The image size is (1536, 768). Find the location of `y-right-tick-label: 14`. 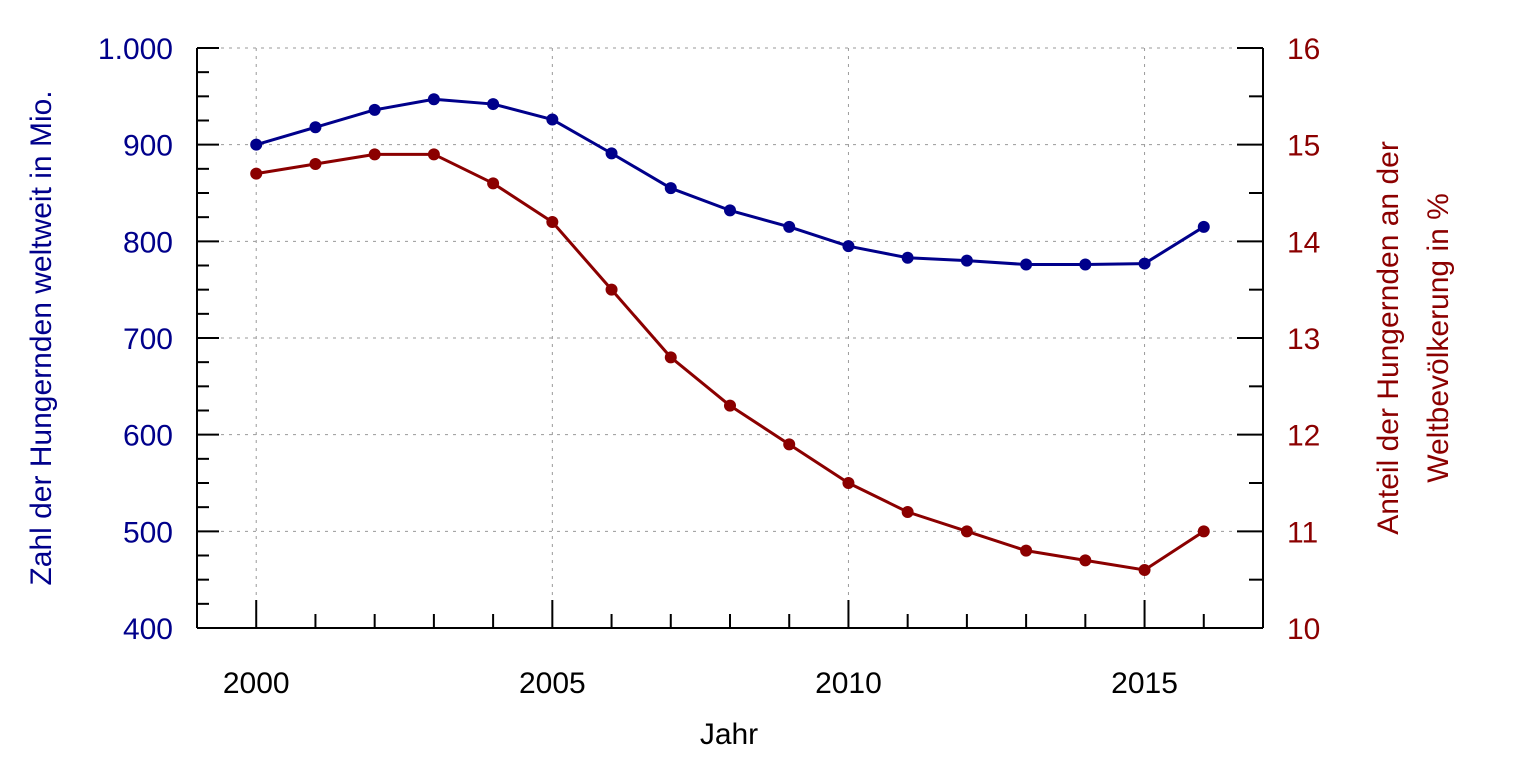

y-right-tick-label: 14 is located at coordinates (1303, 242).